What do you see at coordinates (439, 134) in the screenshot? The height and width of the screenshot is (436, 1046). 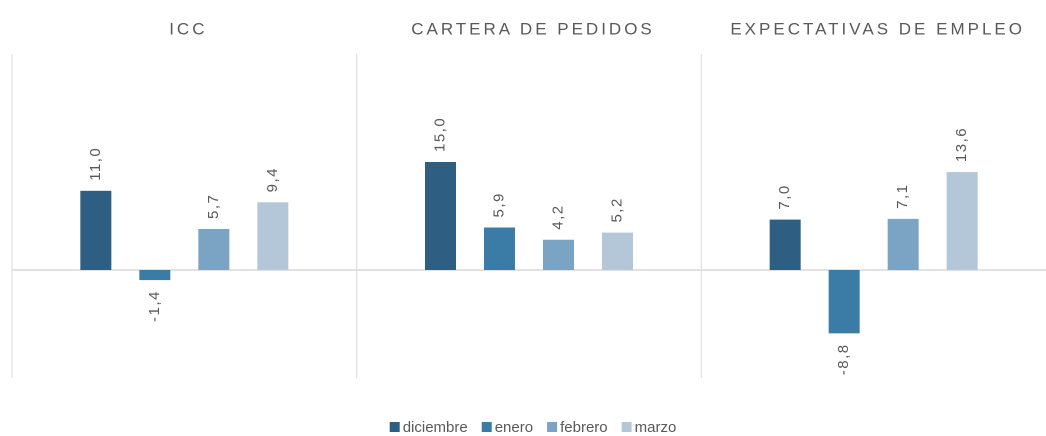 I see `value-label: 15,0` at bounding box center [439, 134].